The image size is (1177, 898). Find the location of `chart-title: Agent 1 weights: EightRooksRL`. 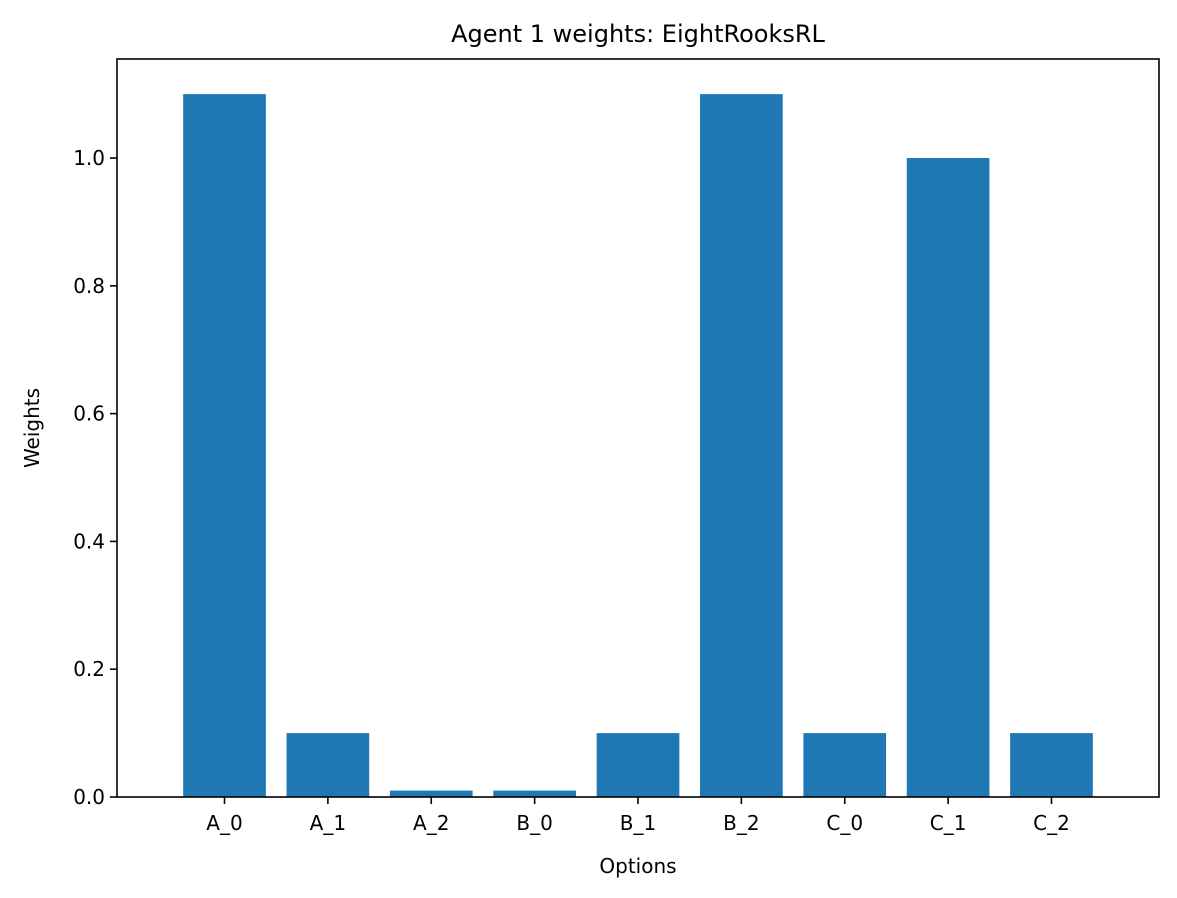

chart-title: Agent 1 weights: EightRooksRL is located at coordinates (638, 34).